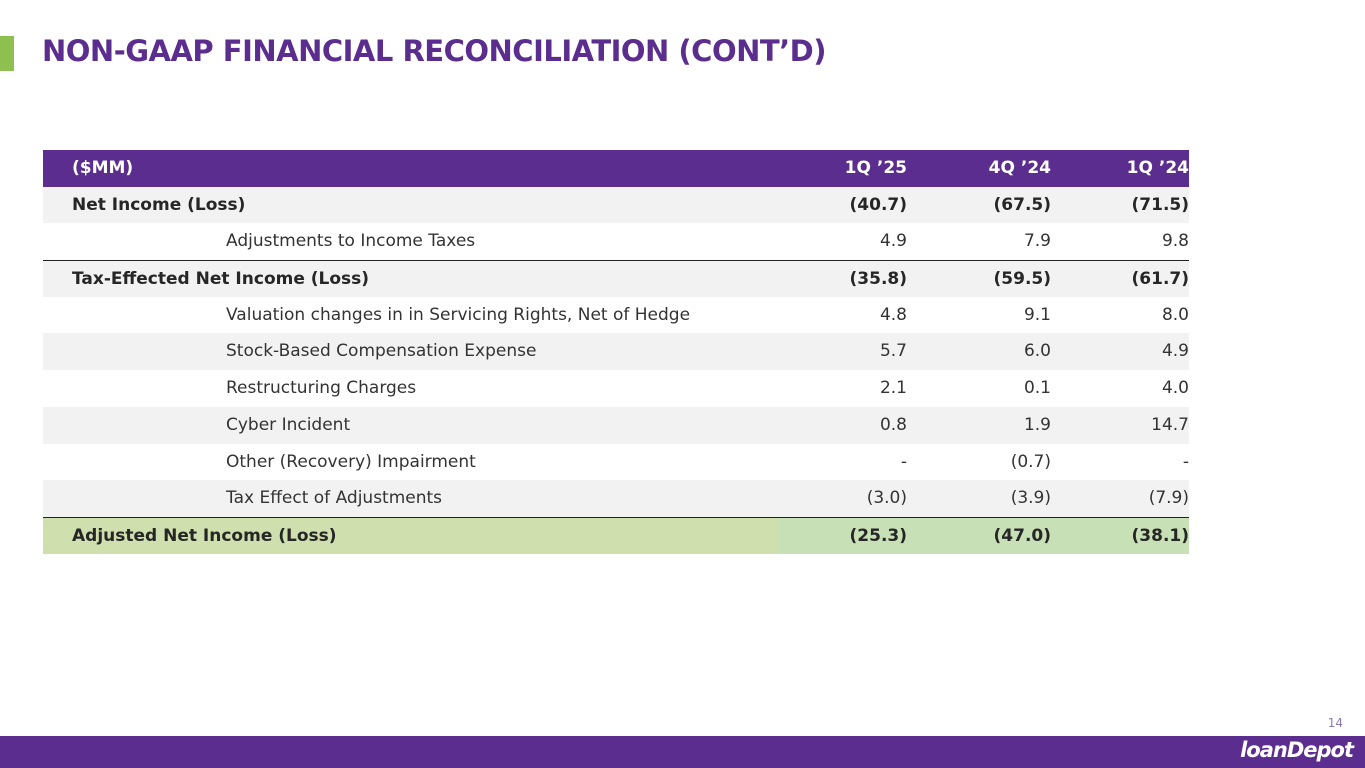 The height and width of the screenshot is (768, 1365). What do you see at coordinates (875, 168) in the screenshot?
I see `header-cell: 1Q ’25` at bounding box center [875, 168].